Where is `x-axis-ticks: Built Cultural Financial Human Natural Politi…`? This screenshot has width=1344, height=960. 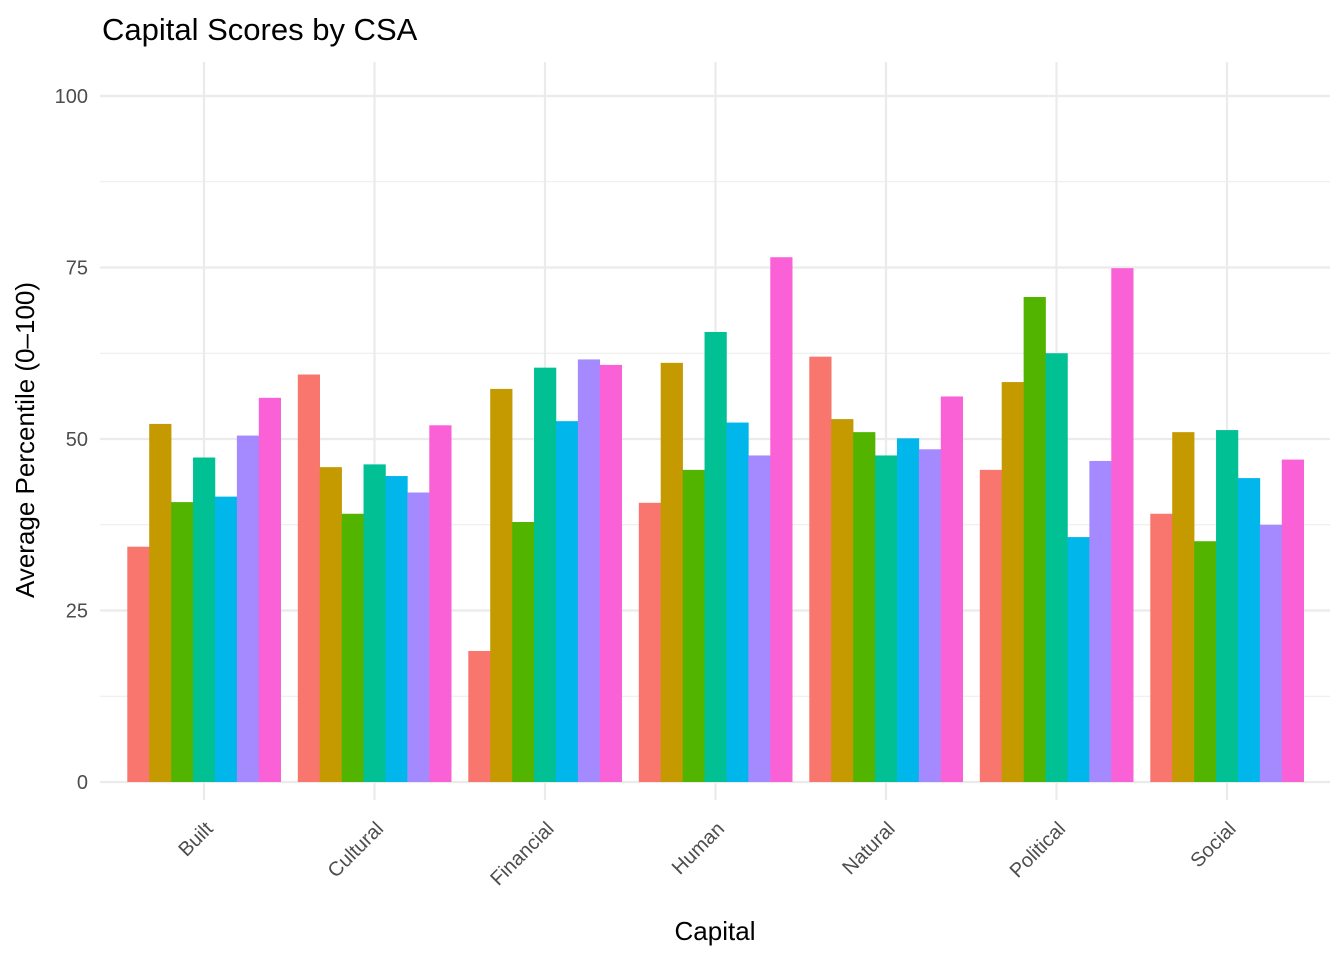 x-axis-ticks: Built Cultural Financial Human Natural Politi… is located at coordinates (707, 854).